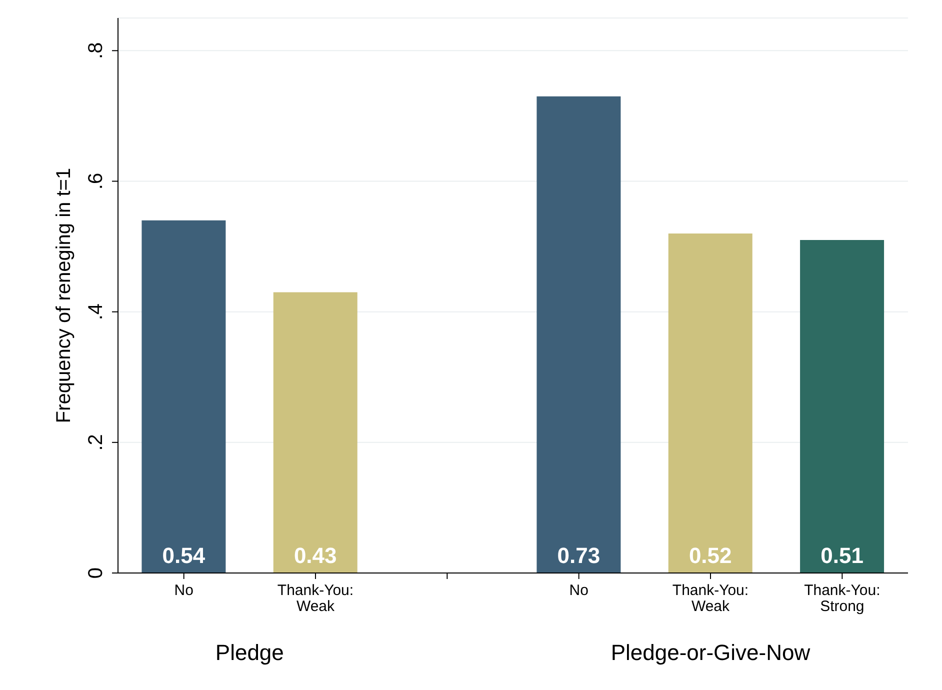 The image size is (942, 690). I want to click on text: Pledge, so click(249, 653).